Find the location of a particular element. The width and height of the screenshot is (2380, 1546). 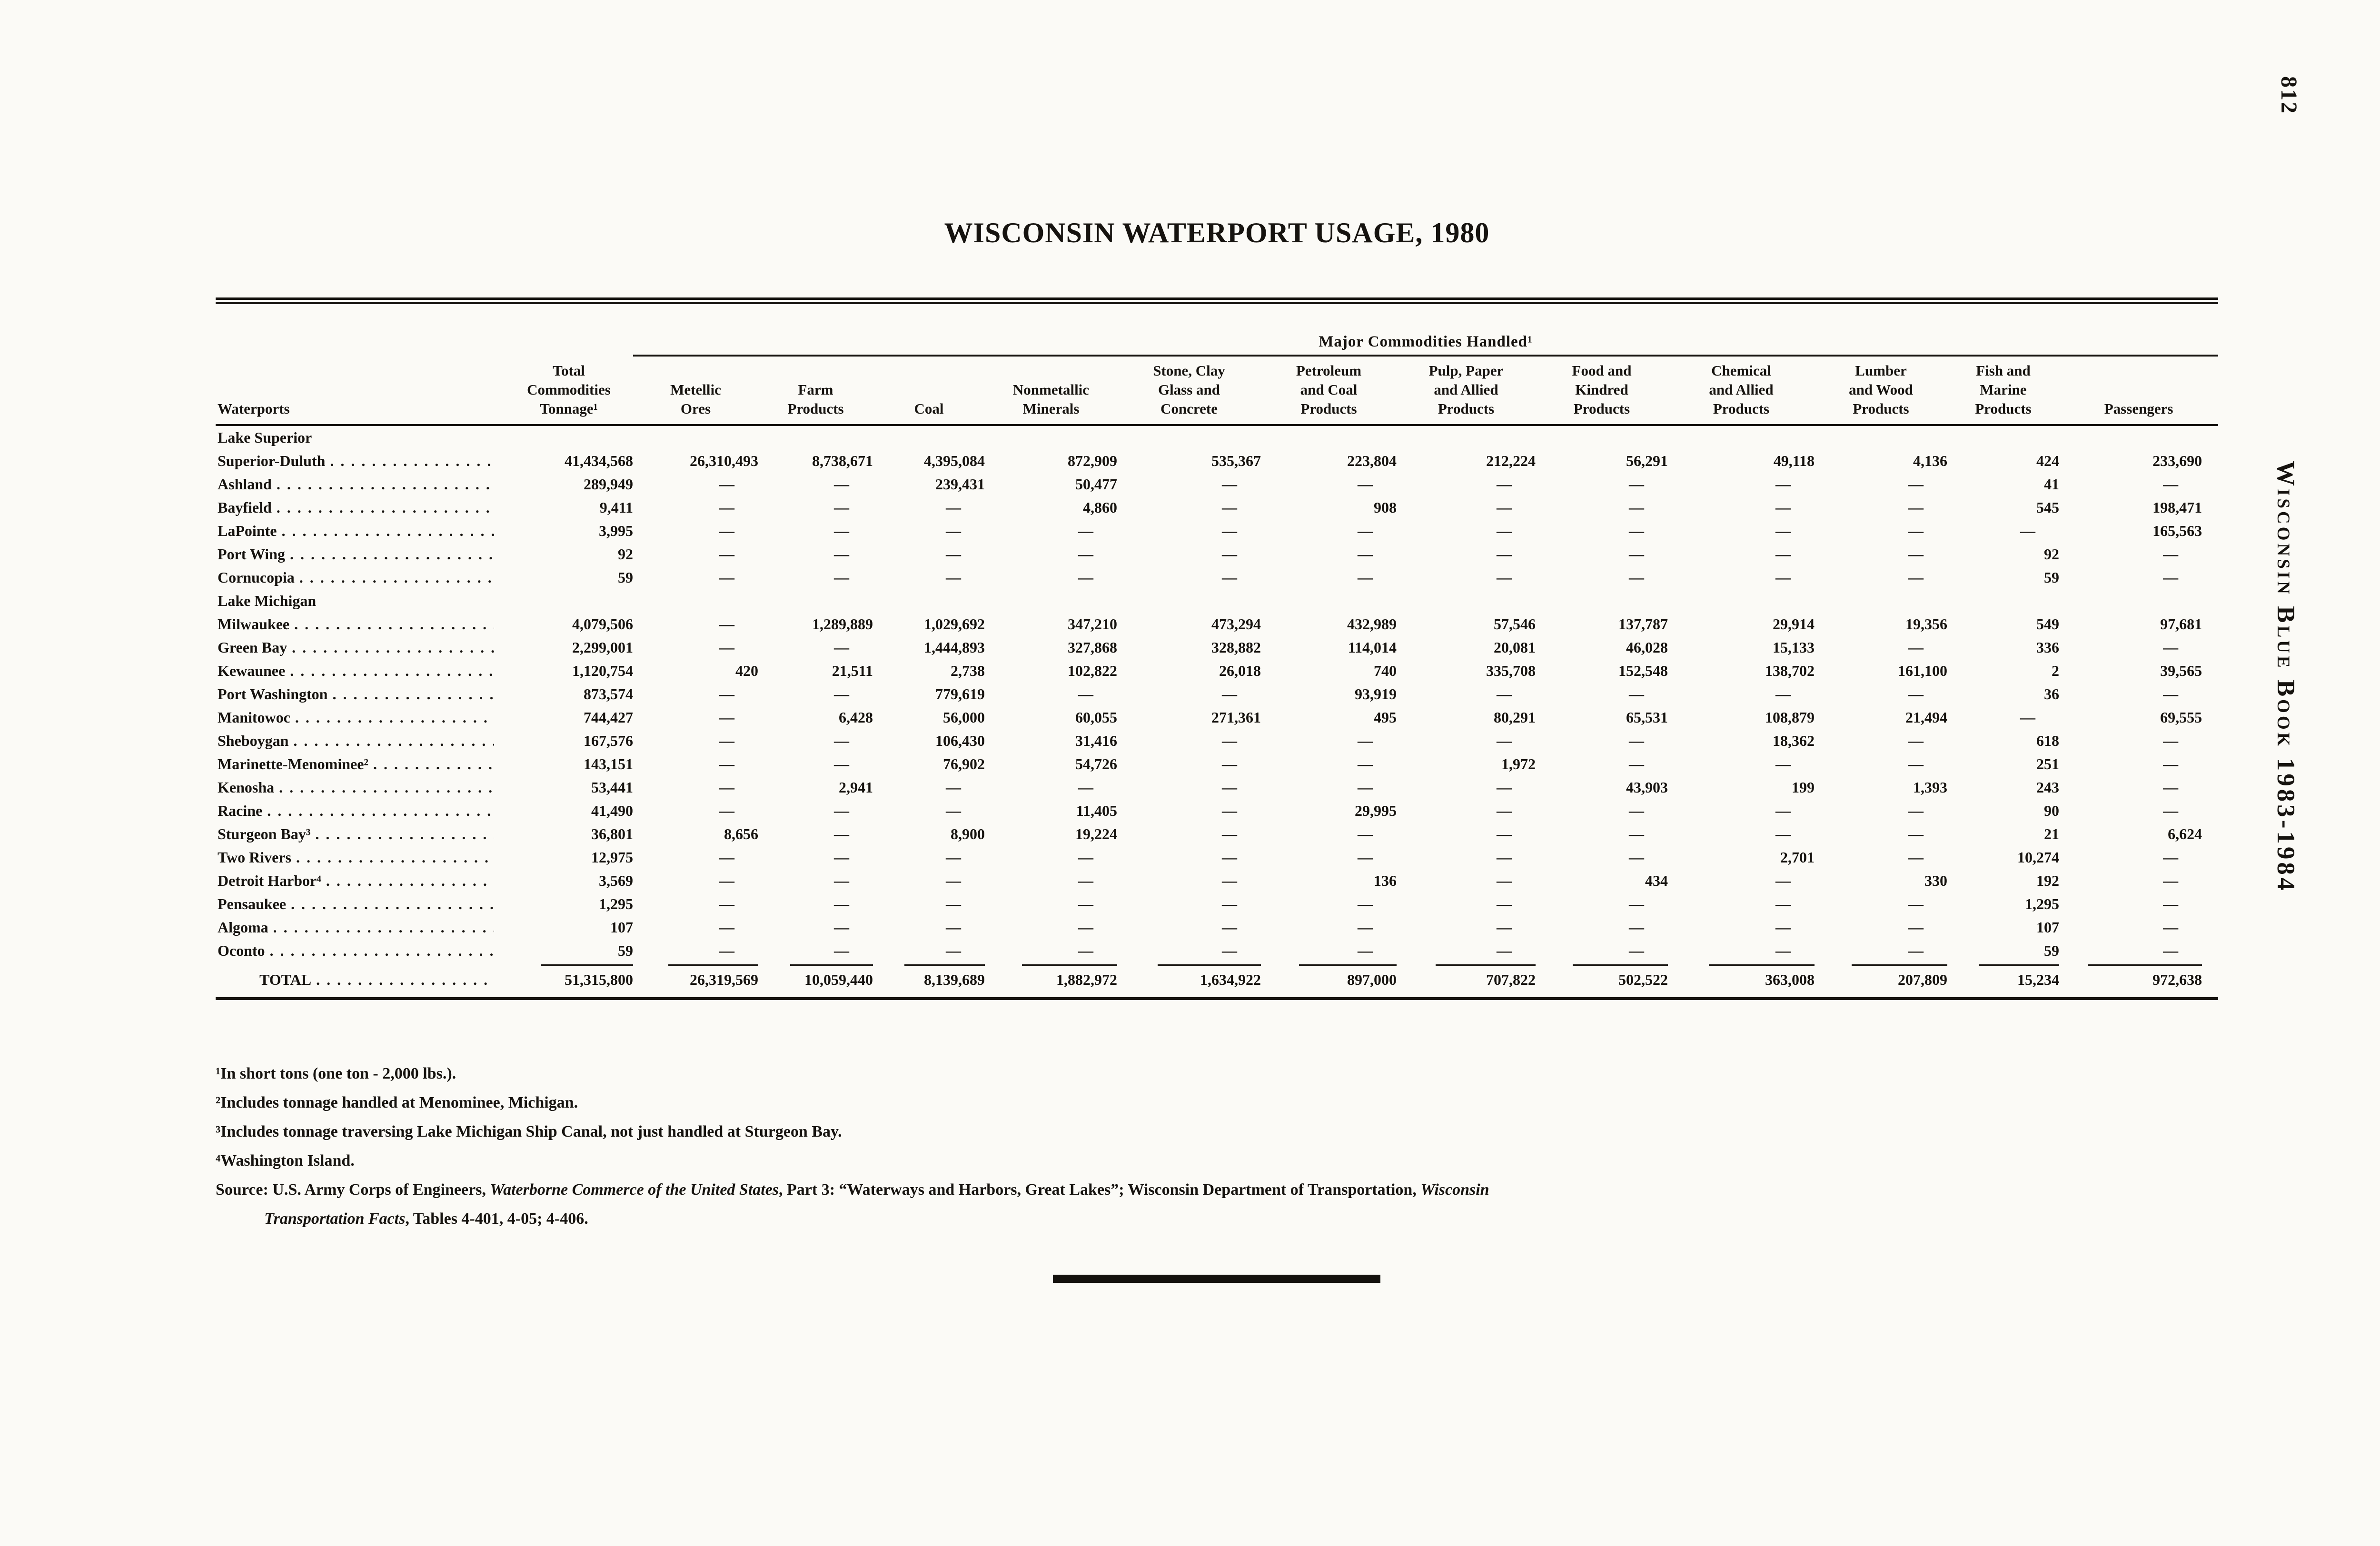

major-commodities-header: Major Commodities Handled¹ is located at coordinates (1426, 329).